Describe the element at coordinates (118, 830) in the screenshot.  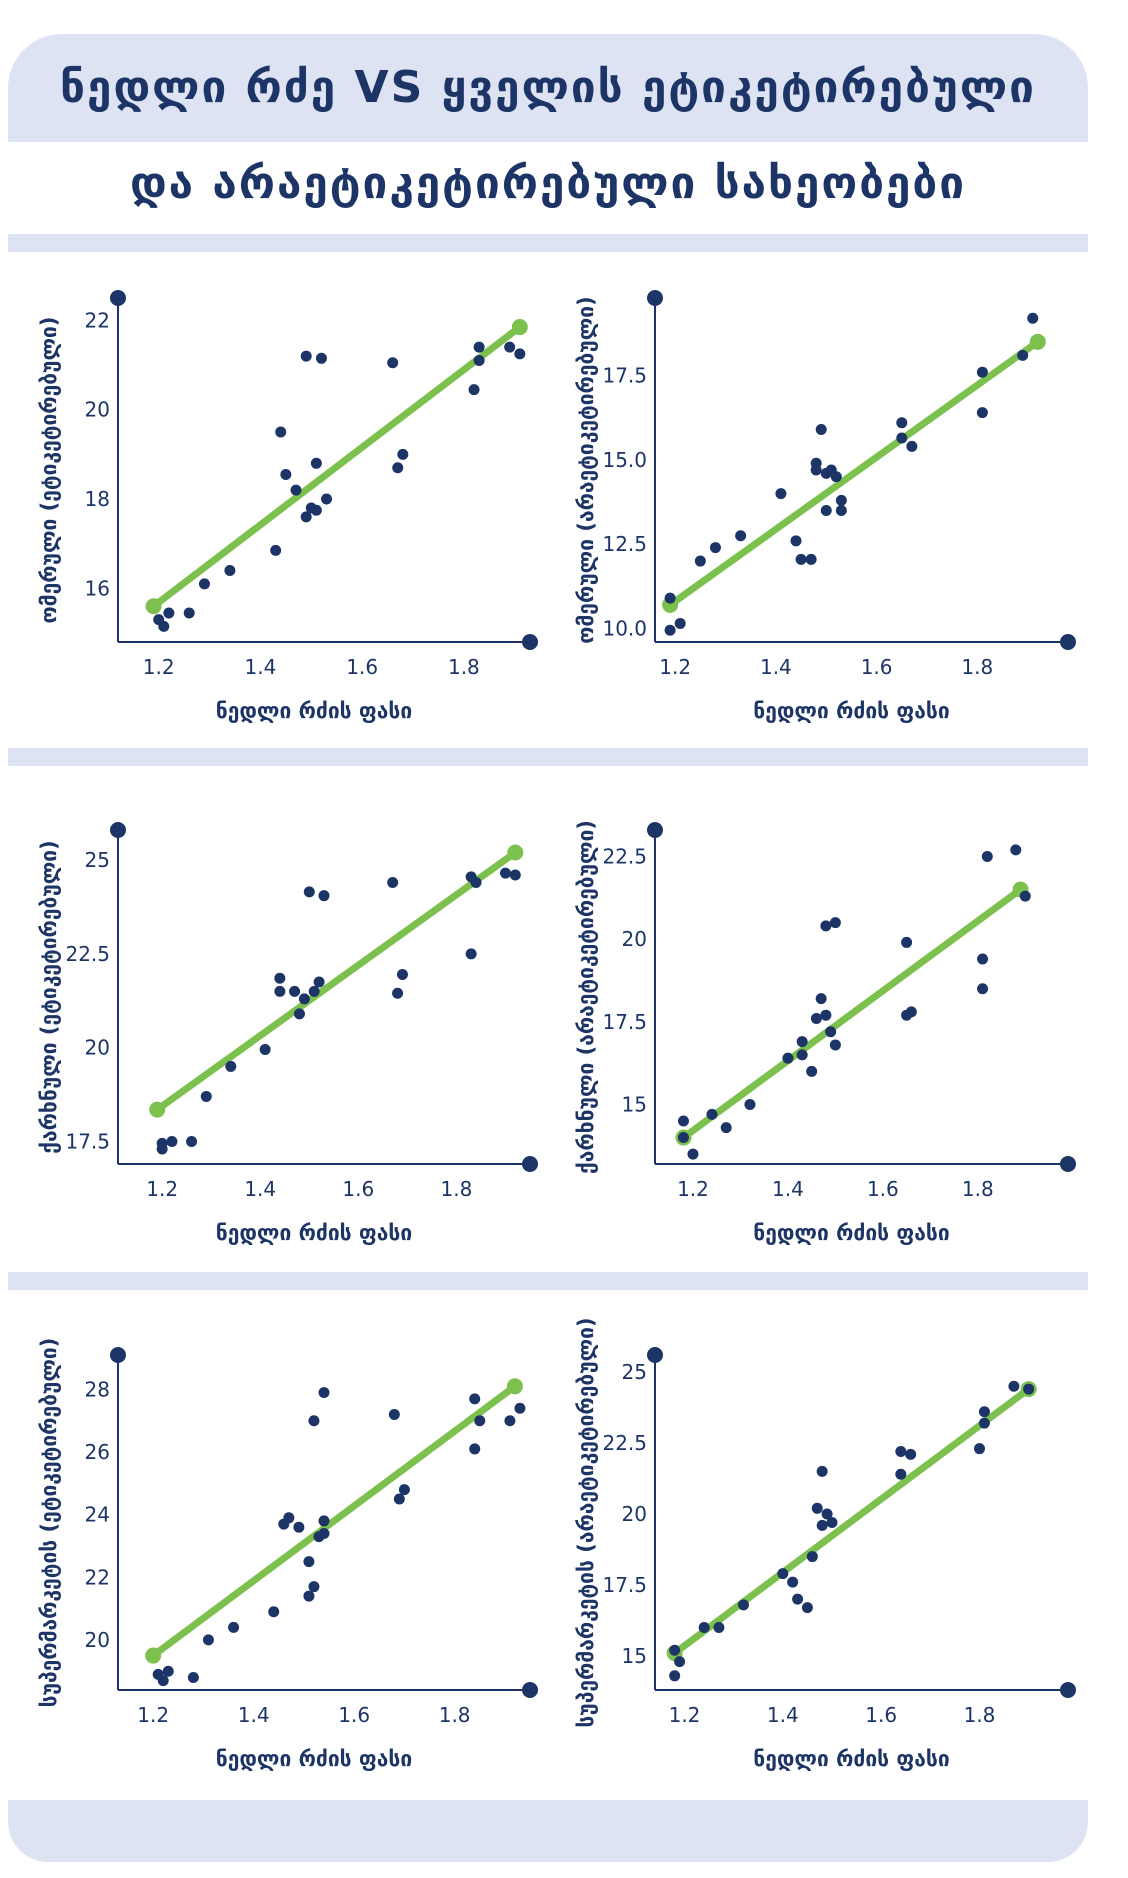
I see `y-axis-end-dot` at that location.